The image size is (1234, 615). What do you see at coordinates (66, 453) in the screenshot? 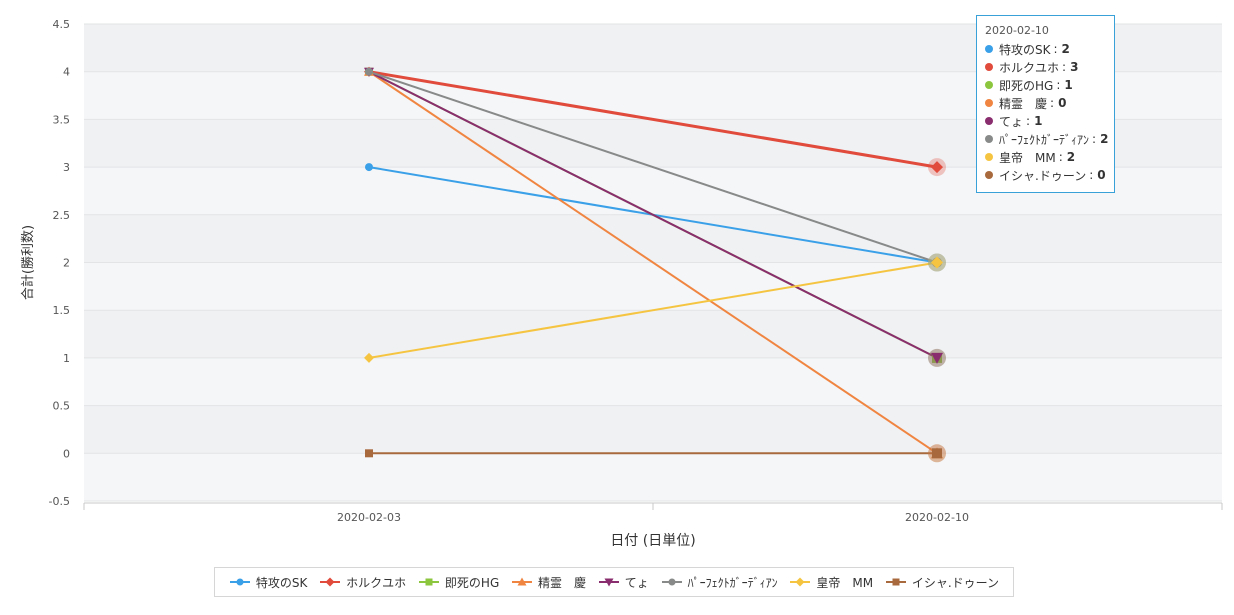
I see `y-tick-label: 0` at bounding box center [66, 453].